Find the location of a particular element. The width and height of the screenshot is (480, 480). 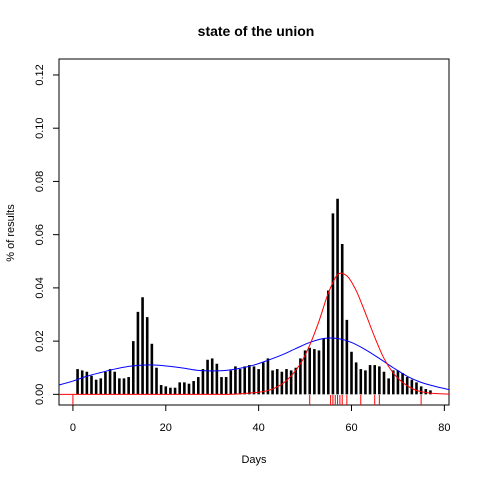

x-tick-label: 0 is located at coordinates (73, 428).